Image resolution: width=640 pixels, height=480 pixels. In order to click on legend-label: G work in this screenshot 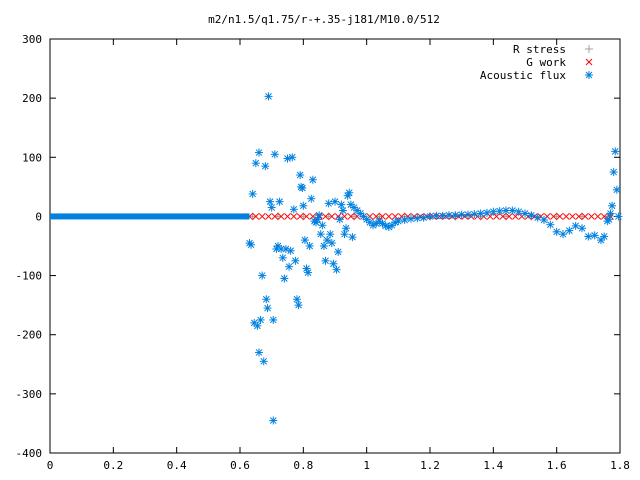, I will do `click(546, 62)`.